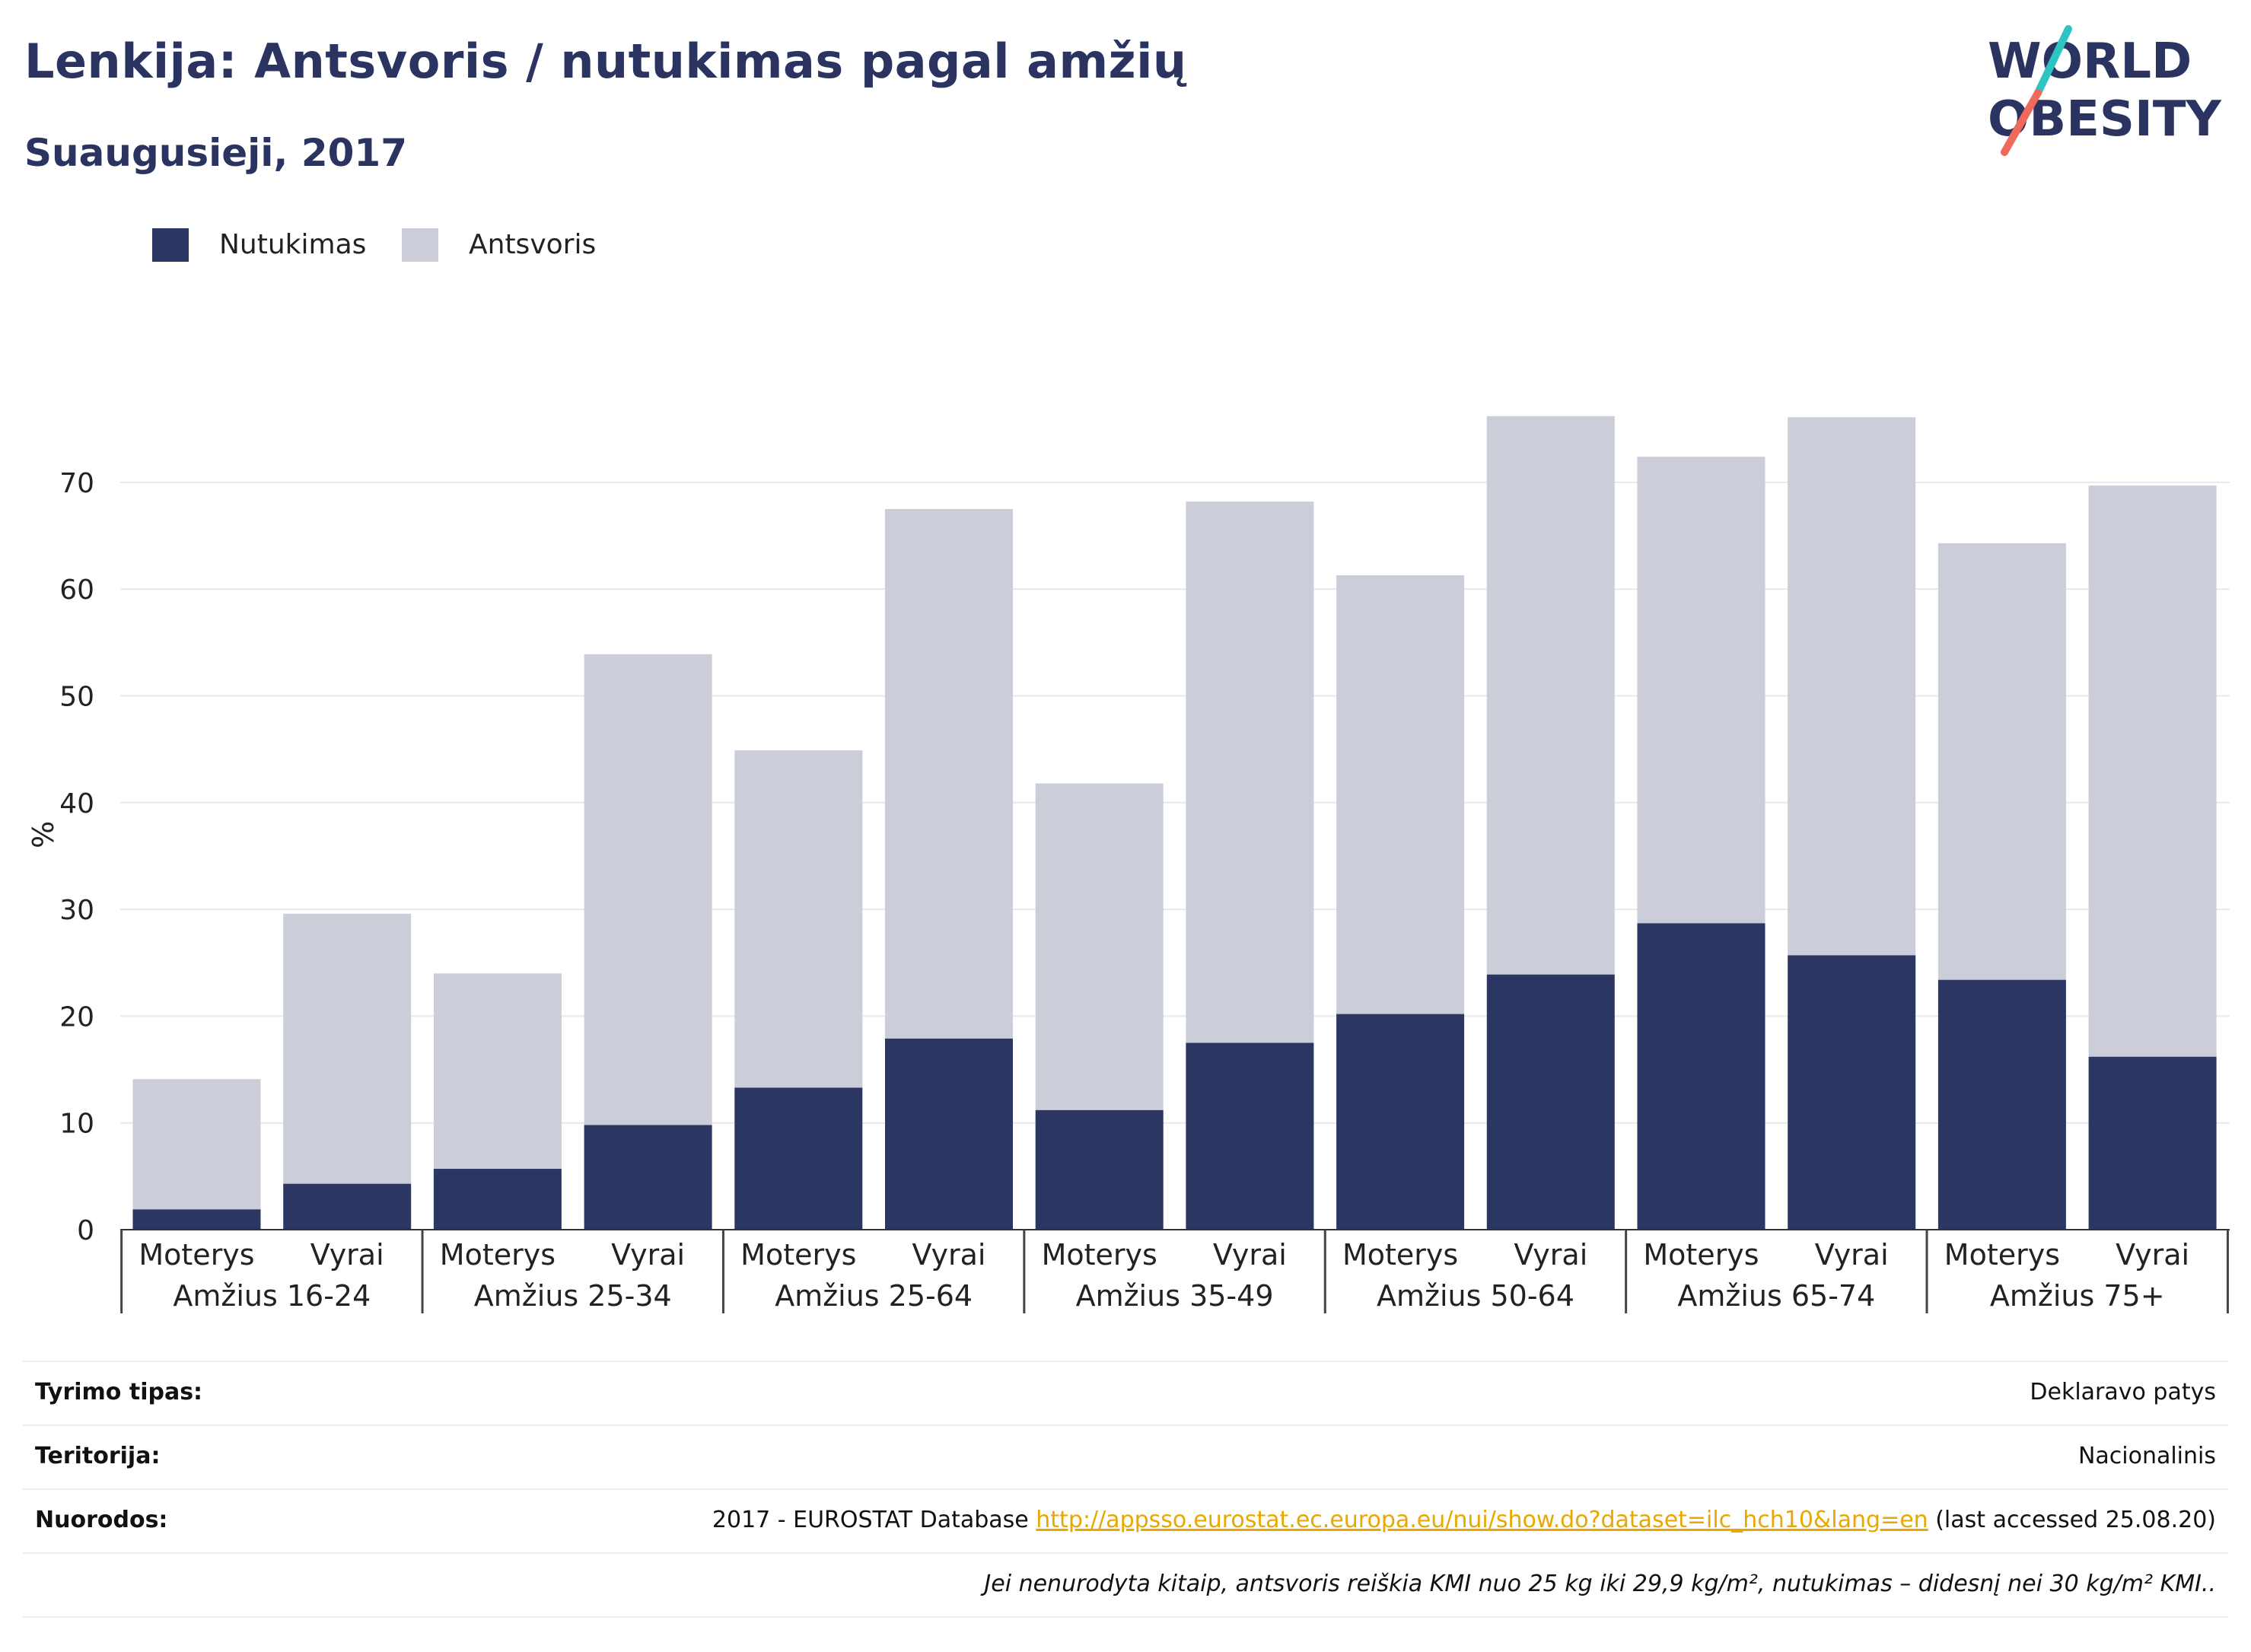  Describe the element at coordinates (573, 1296) in the screenshot. I see `group-label: Amžius 25-34` at that location.